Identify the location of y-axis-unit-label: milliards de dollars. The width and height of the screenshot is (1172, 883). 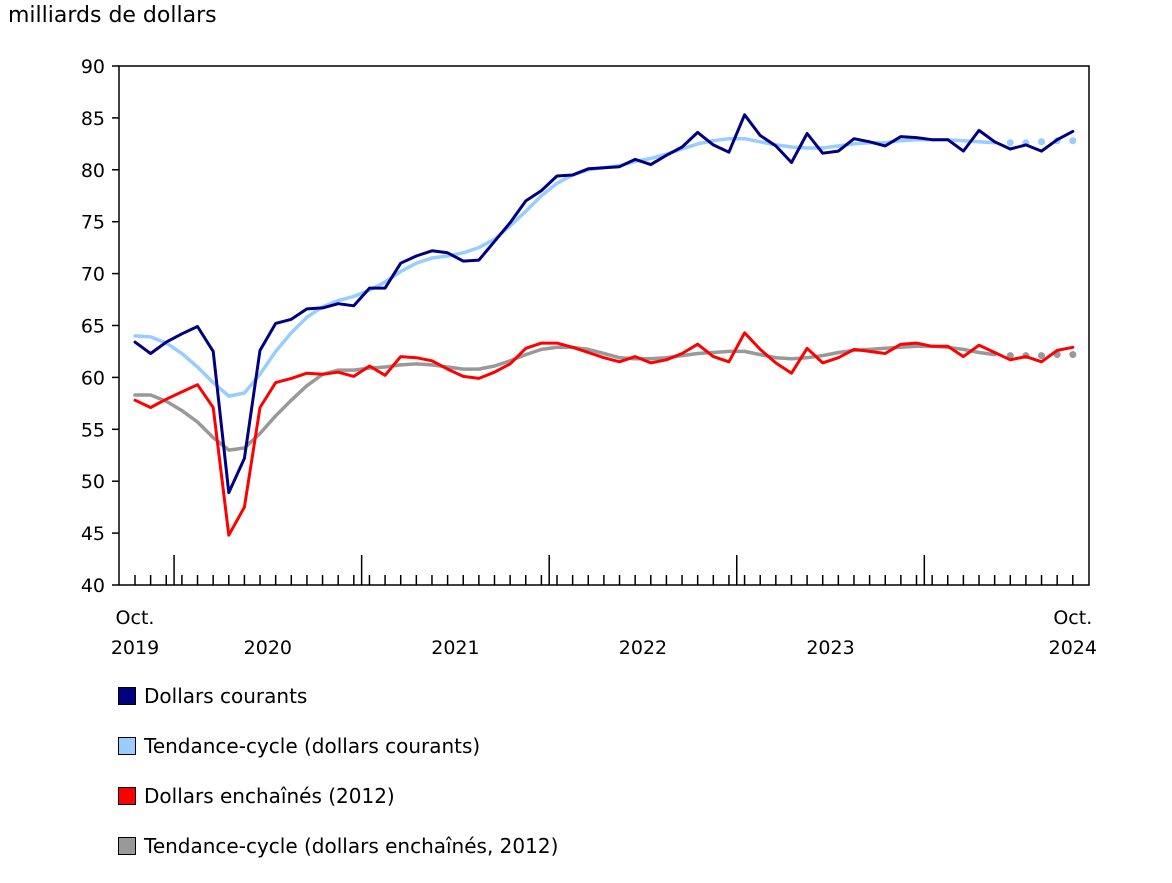
(112, 15).